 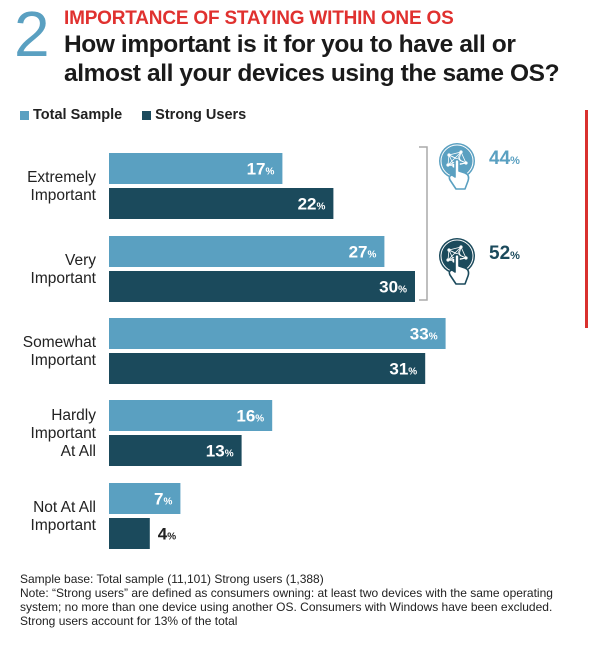 What do you see at coordinates (586, 219) in the screenshot?
I see `decorative-red-rule` at bounding box center [586, 219].